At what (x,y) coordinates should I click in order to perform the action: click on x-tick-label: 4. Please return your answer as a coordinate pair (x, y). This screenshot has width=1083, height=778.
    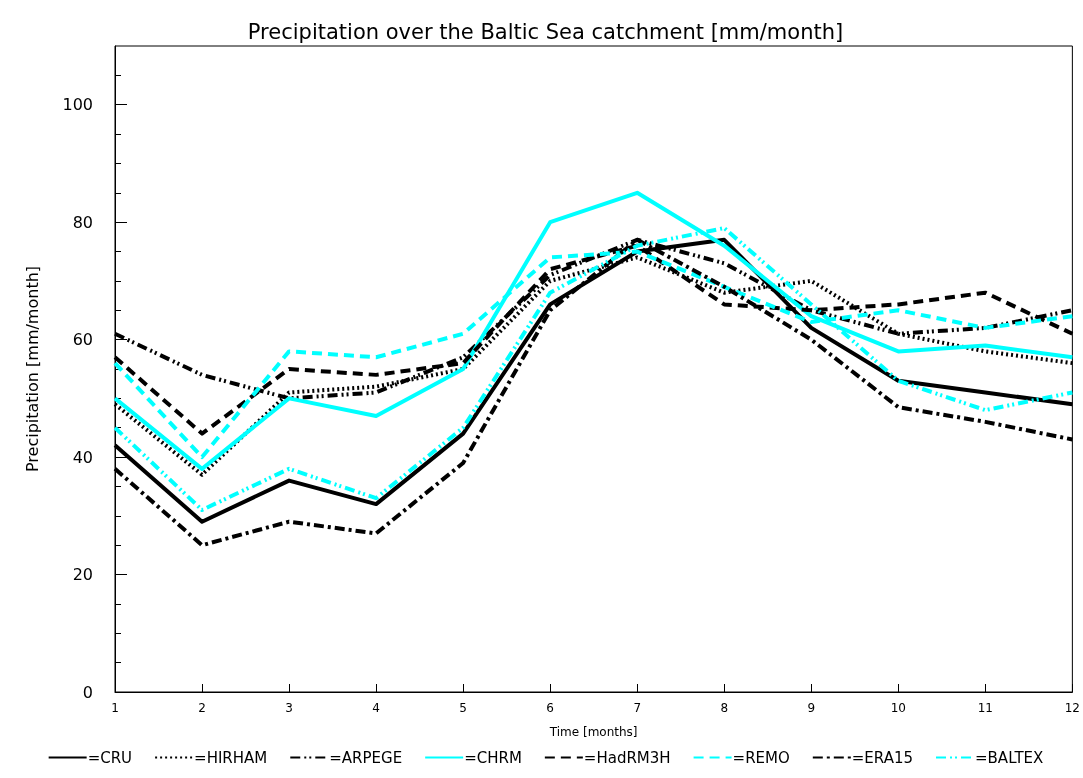
    Looking at the image, I should click on (376, 708).